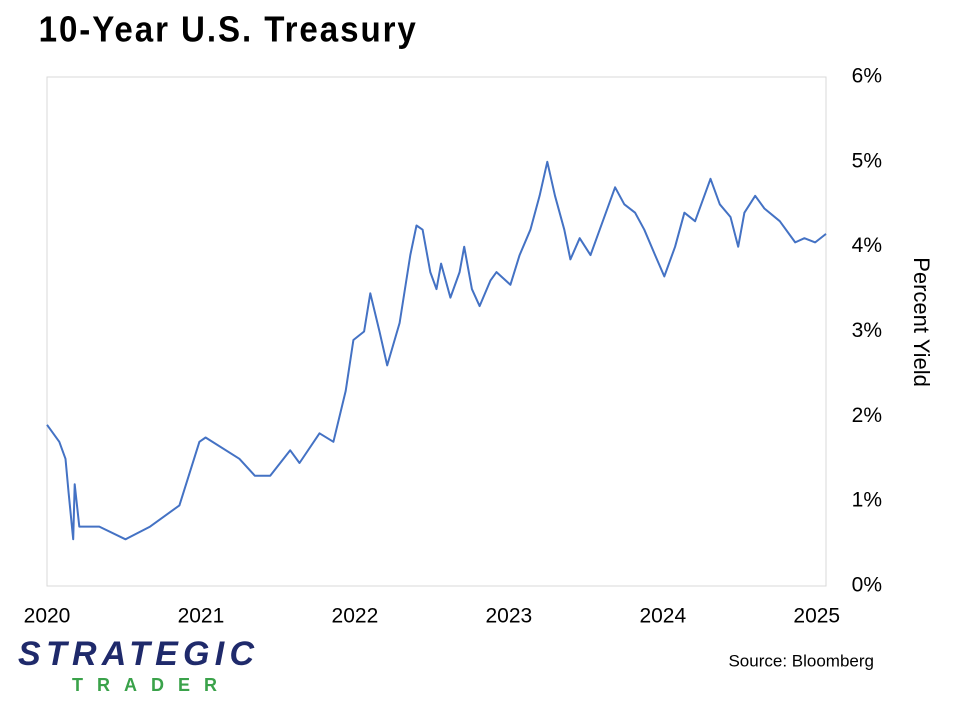  Describe the element at coordinates (867, 245) in the screenshot. I see `y-tick-label: 4%` at that location.